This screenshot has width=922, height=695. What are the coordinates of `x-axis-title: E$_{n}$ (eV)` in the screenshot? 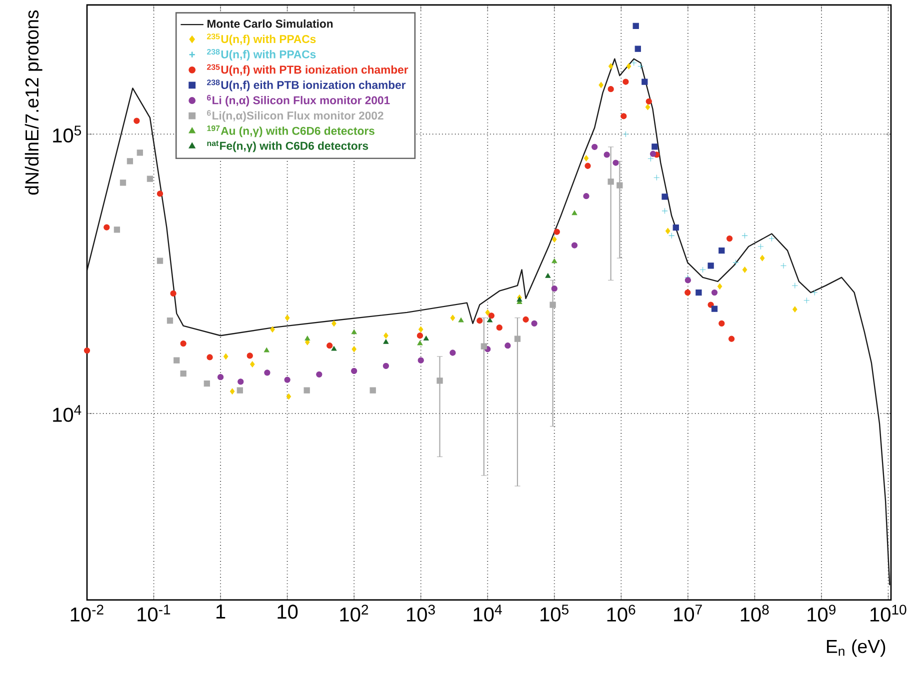 It's located at (856, 648).